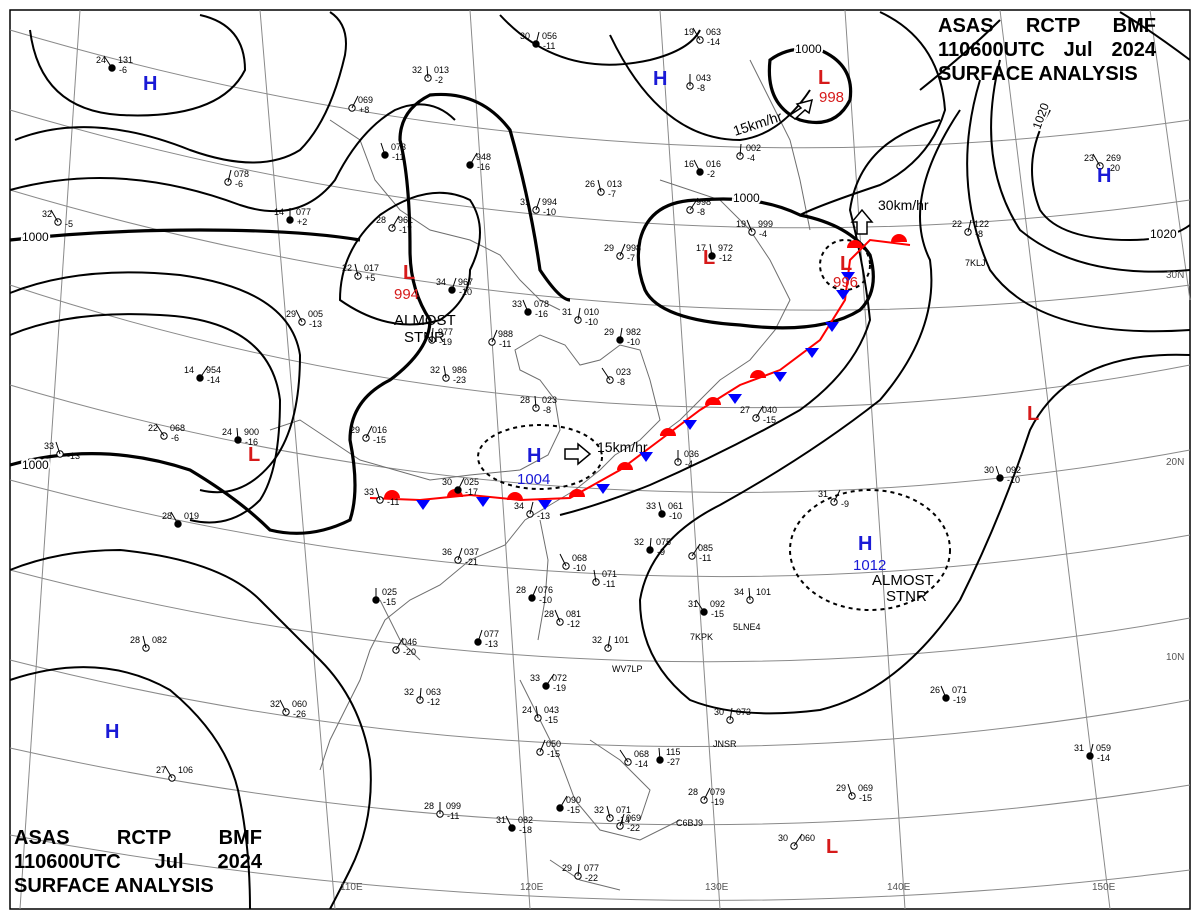 The height and width of the screenshot is (919, 1200). Describe the element at coordinates (1134, 50) in the screenshot. I see `header-year: 2024` at that location.